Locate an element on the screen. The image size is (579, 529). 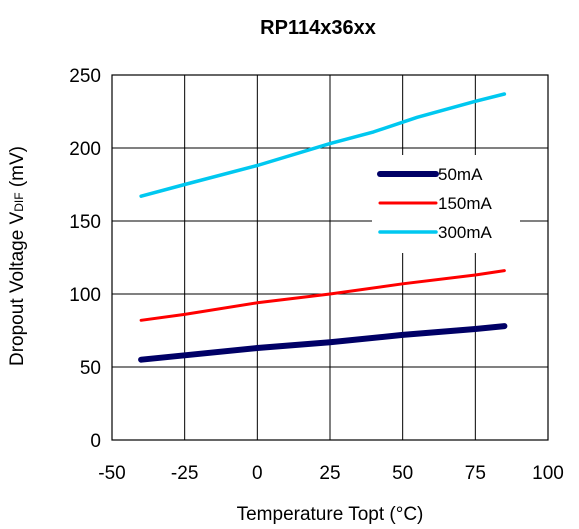
y-axis-label-subscript: DIF is located at coordinates (19, 201).